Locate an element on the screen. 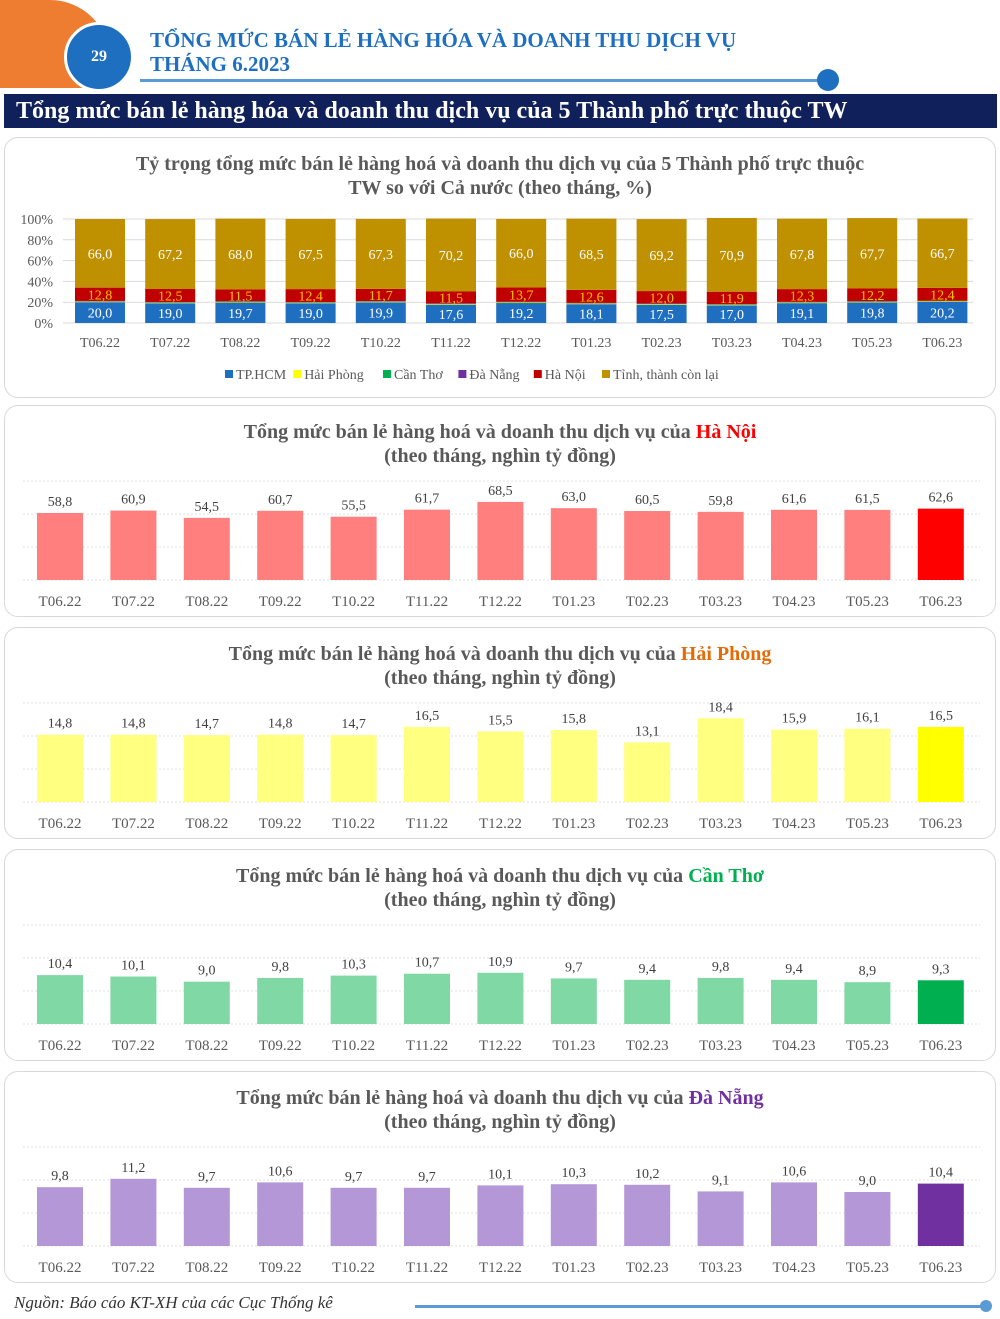 The image size is (1000, 1319). data-label: 17,6 is located at coordinates (451, 315).